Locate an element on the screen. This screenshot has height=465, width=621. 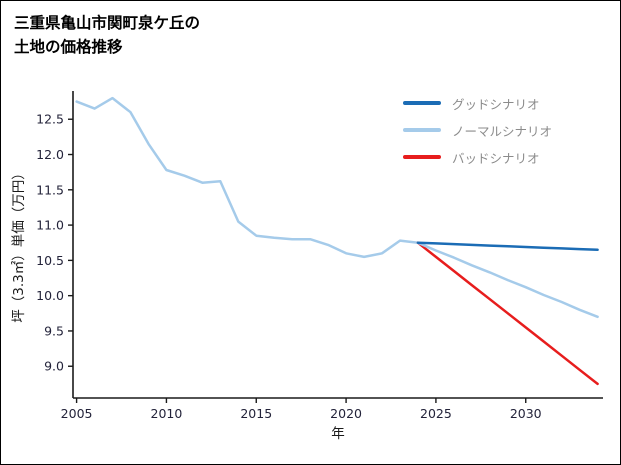
legend-label-bad: バッドシナリオ is located at coordinates (496, 158).